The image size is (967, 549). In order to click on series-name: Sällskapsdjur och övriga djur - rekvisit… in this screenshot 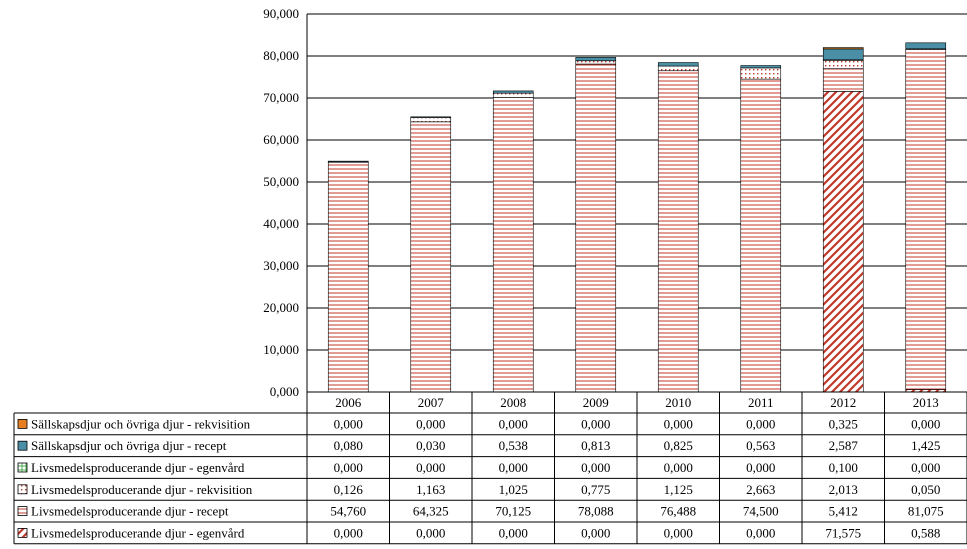, I will do `click(141, 423)`.